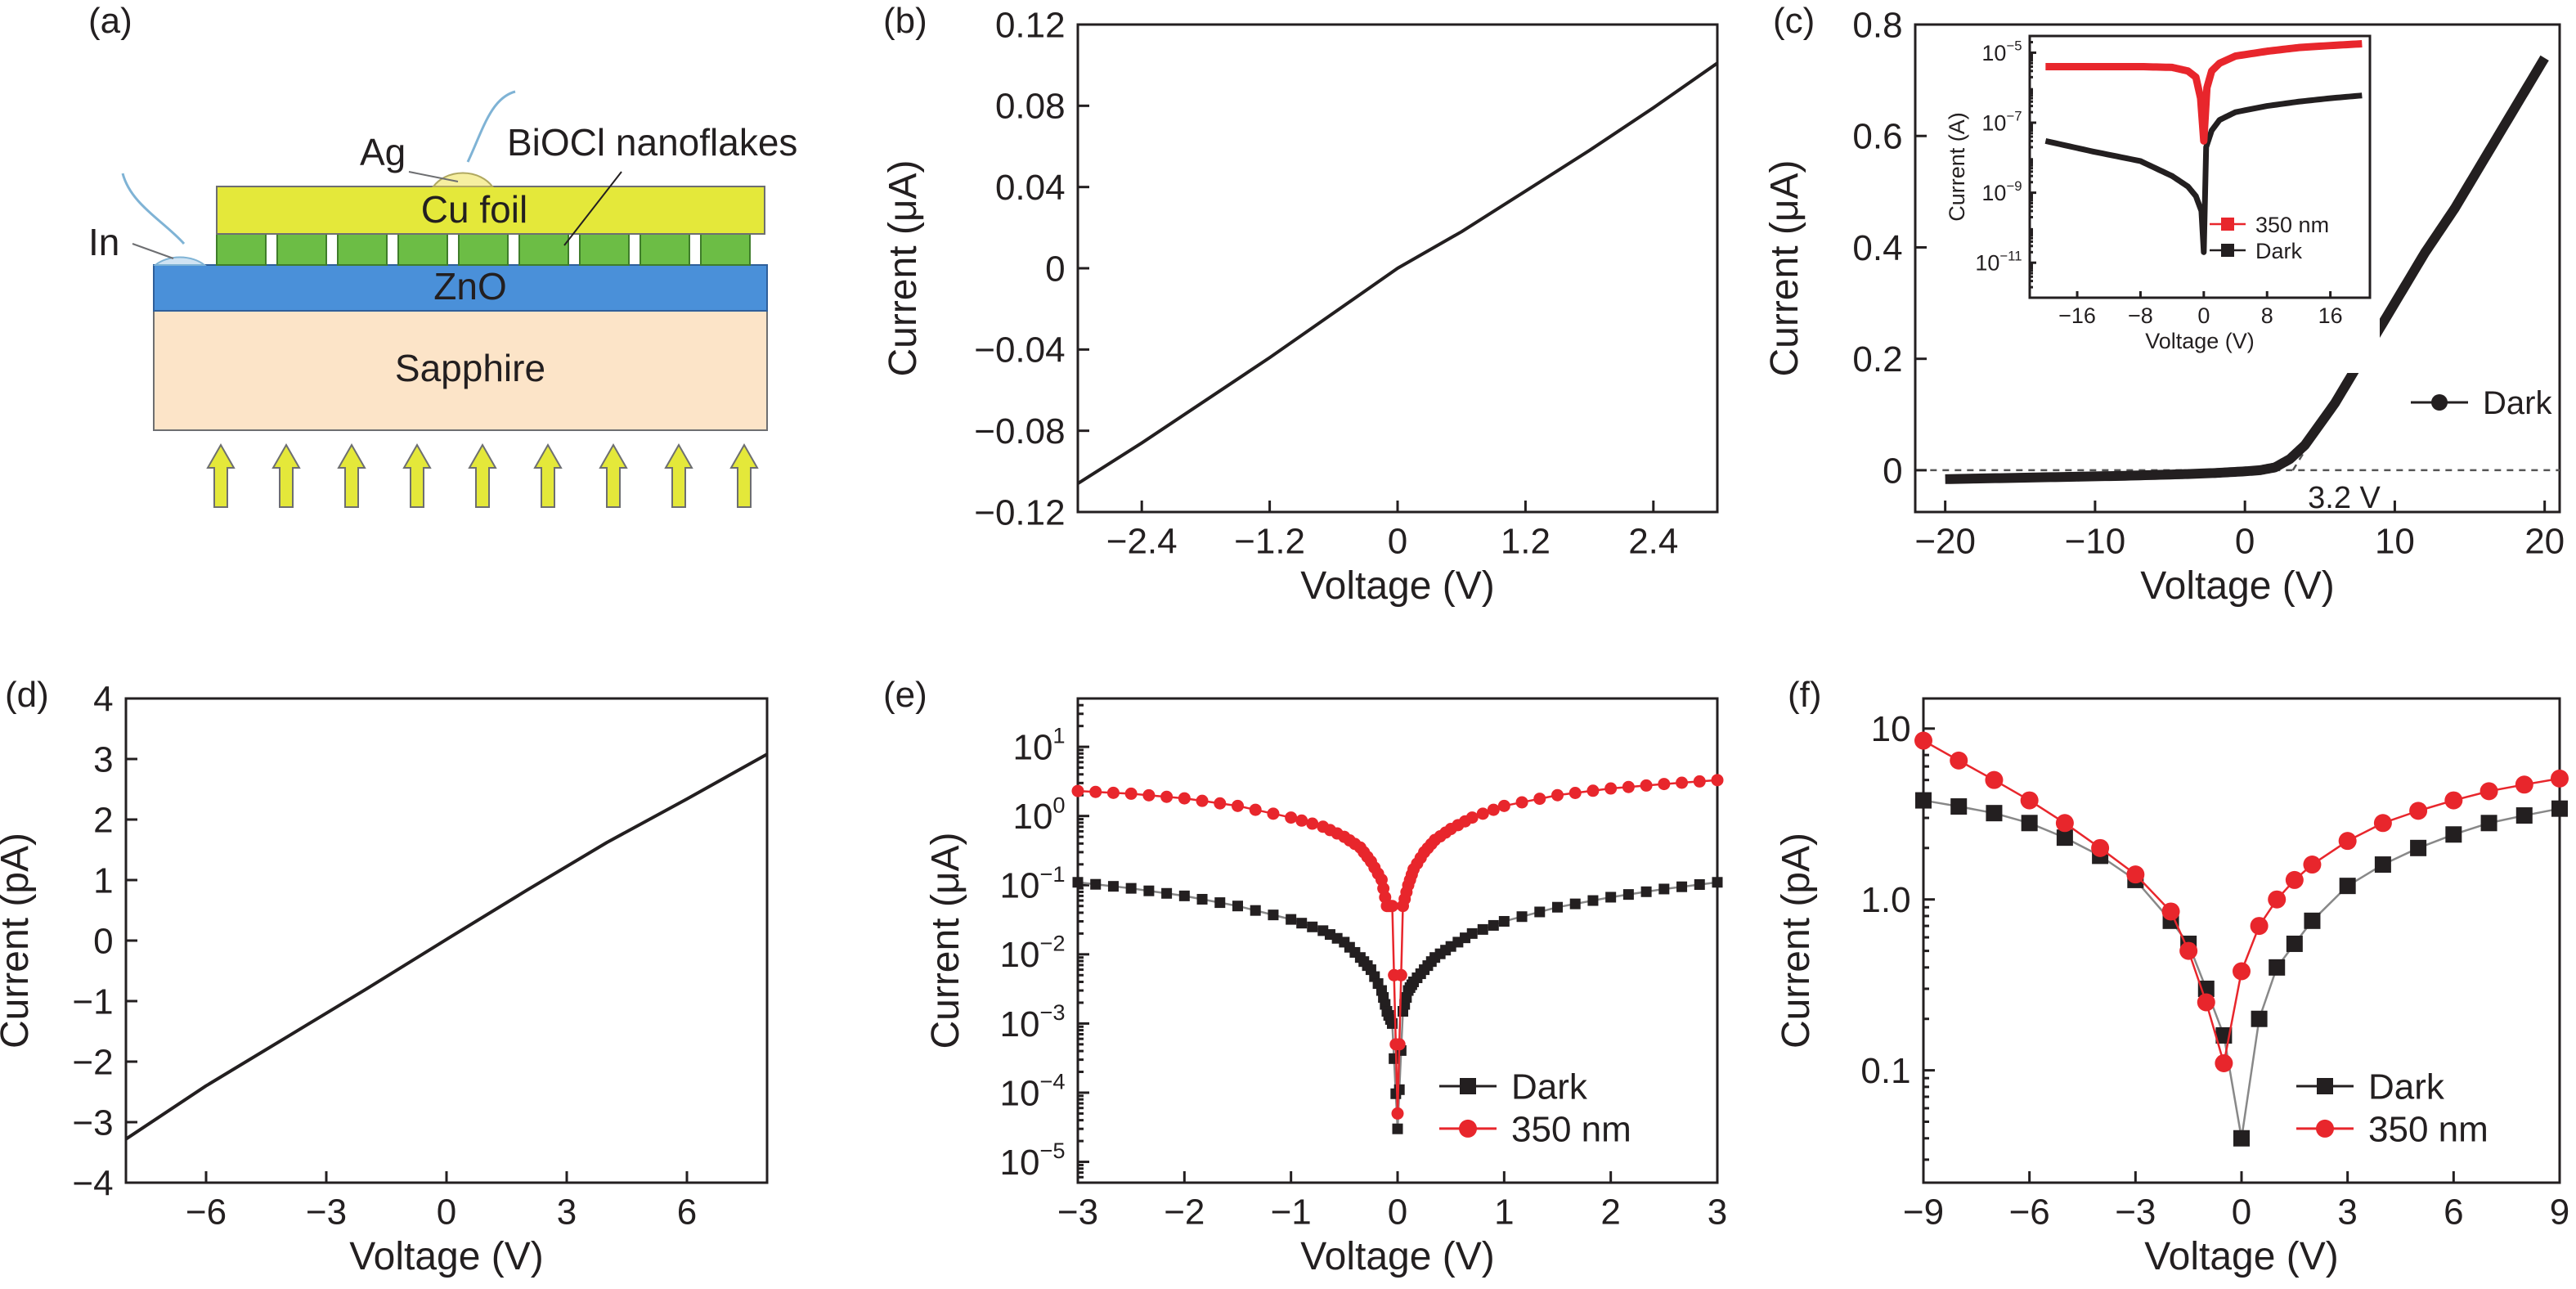  What do you see at coordinates (2560, 1212) in the screenshot?
I see `x-tick-label: 9` at bounding box center [2560, 1212].